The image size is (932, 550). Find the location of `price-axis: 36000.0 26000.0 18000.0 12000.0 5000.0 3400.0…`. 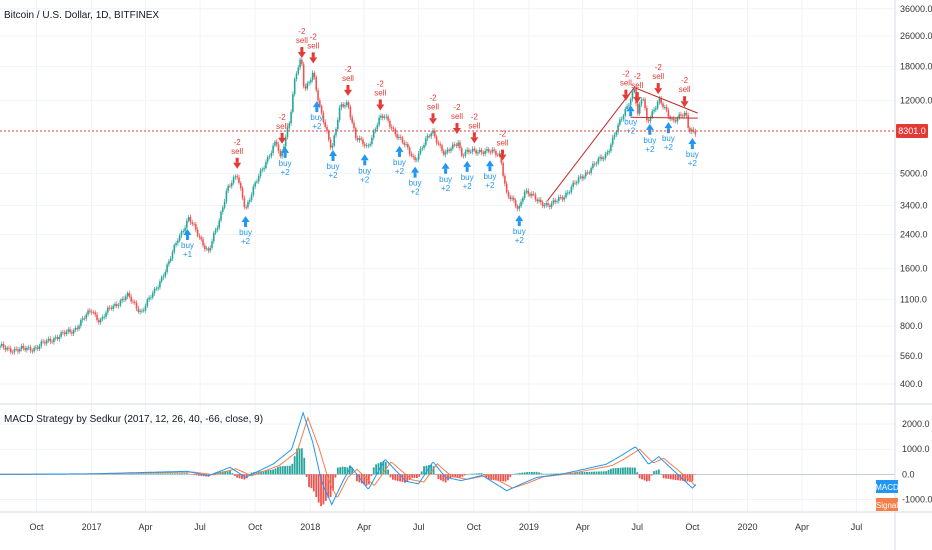

price-axis: 36000.0 26000.0 18000.0 12000.0 5000.0 3400.0… is located at coordinates (916, 196).